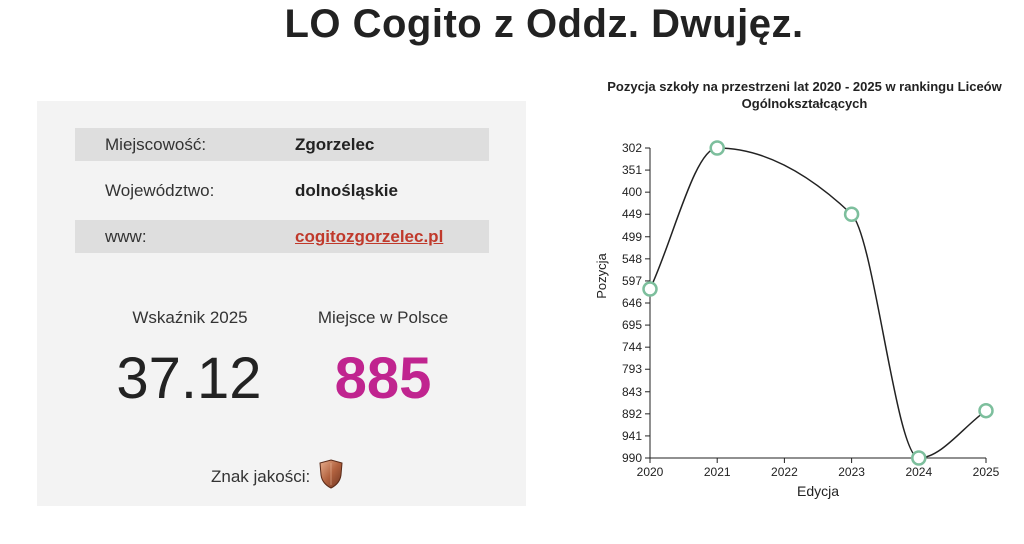 This screenshot has height=544, width=1024. I want to click on data-point-2023, so click(851, 214).